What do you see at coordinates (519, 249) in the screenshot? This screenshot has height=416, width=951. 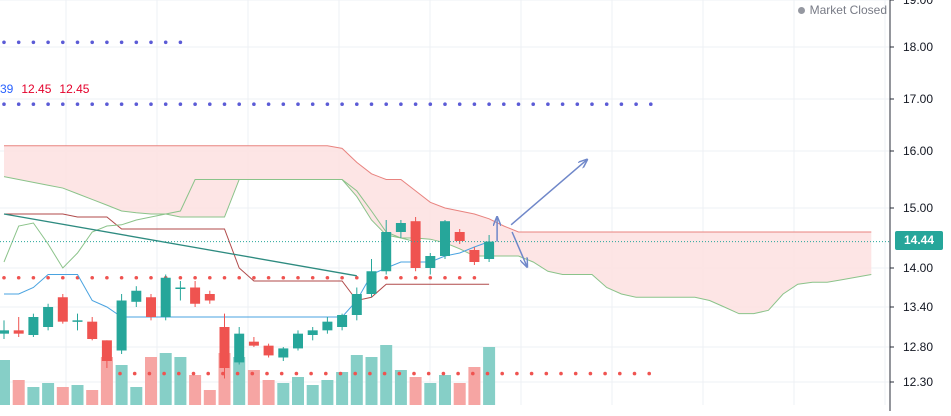 I see `arrow-down` at bounding box center [519, 249].